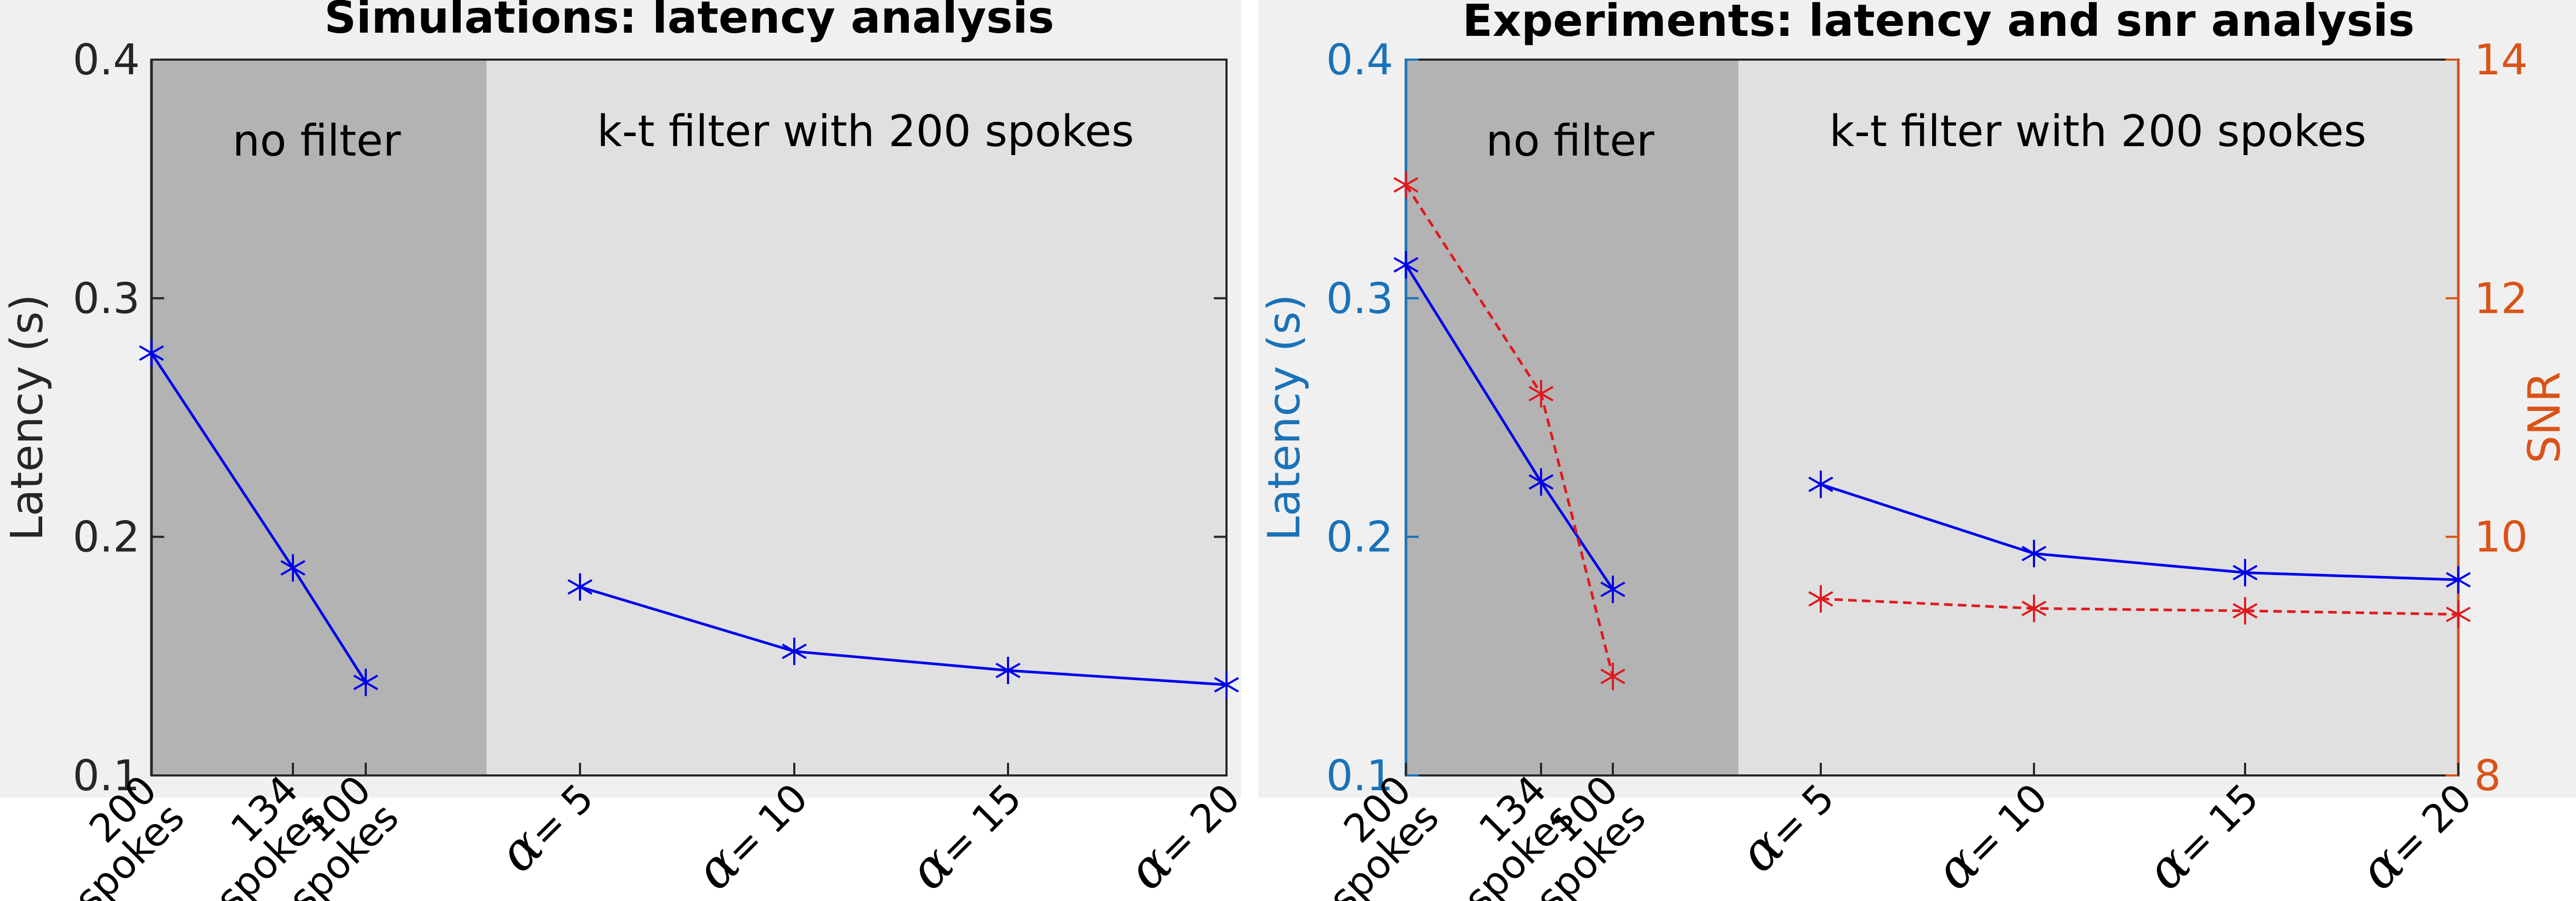 This screenshot has width=2576, height=901. I want to click on chart-title: Experiments: latency and snr analysis, so click(1938, 23).